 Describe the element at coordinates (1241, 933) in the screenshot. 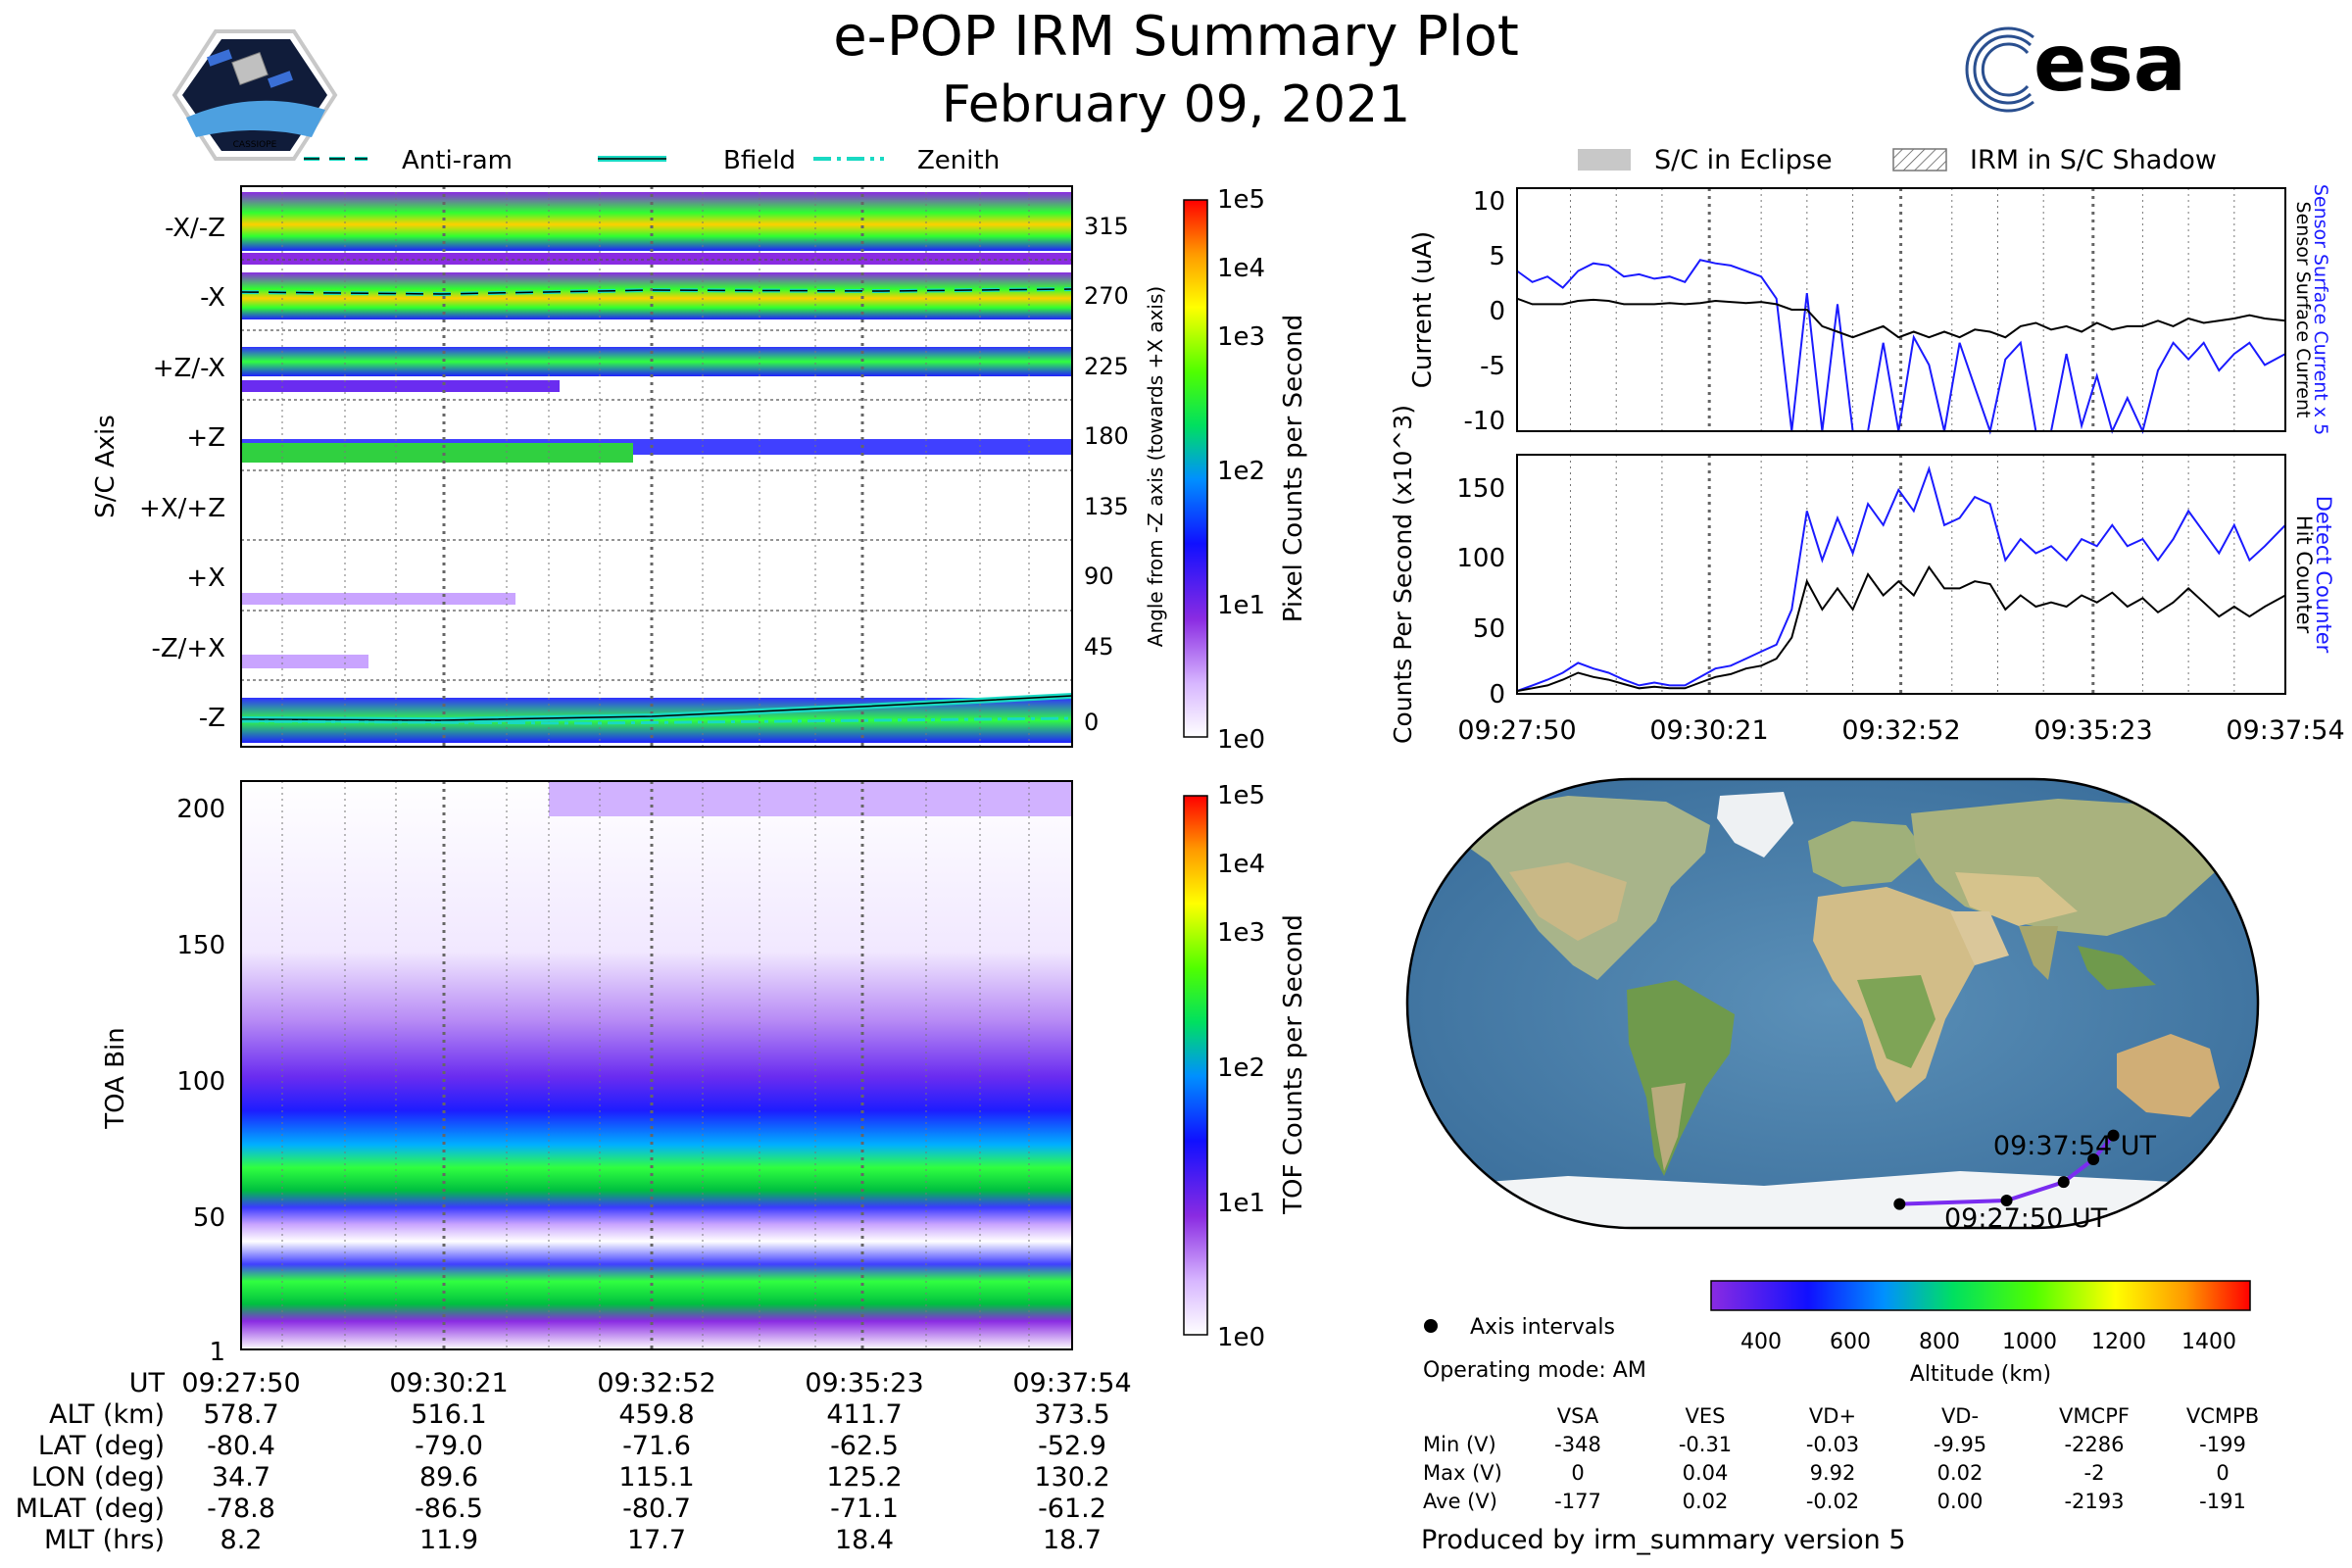

I see `tof-cb-tick-1e3: 1e3` at that location.